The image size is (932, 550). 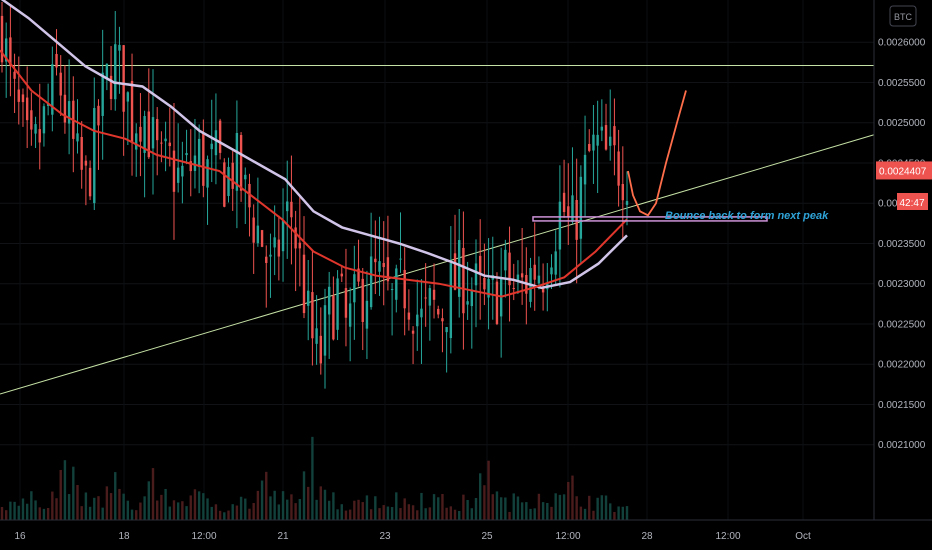 What do you see at coordinates (412, 536) in the screenshot?
I see `time-axis: 16 18 12:00 21 23 25 12:00 28 12:00 Oct` at bounding box center [412, 536].